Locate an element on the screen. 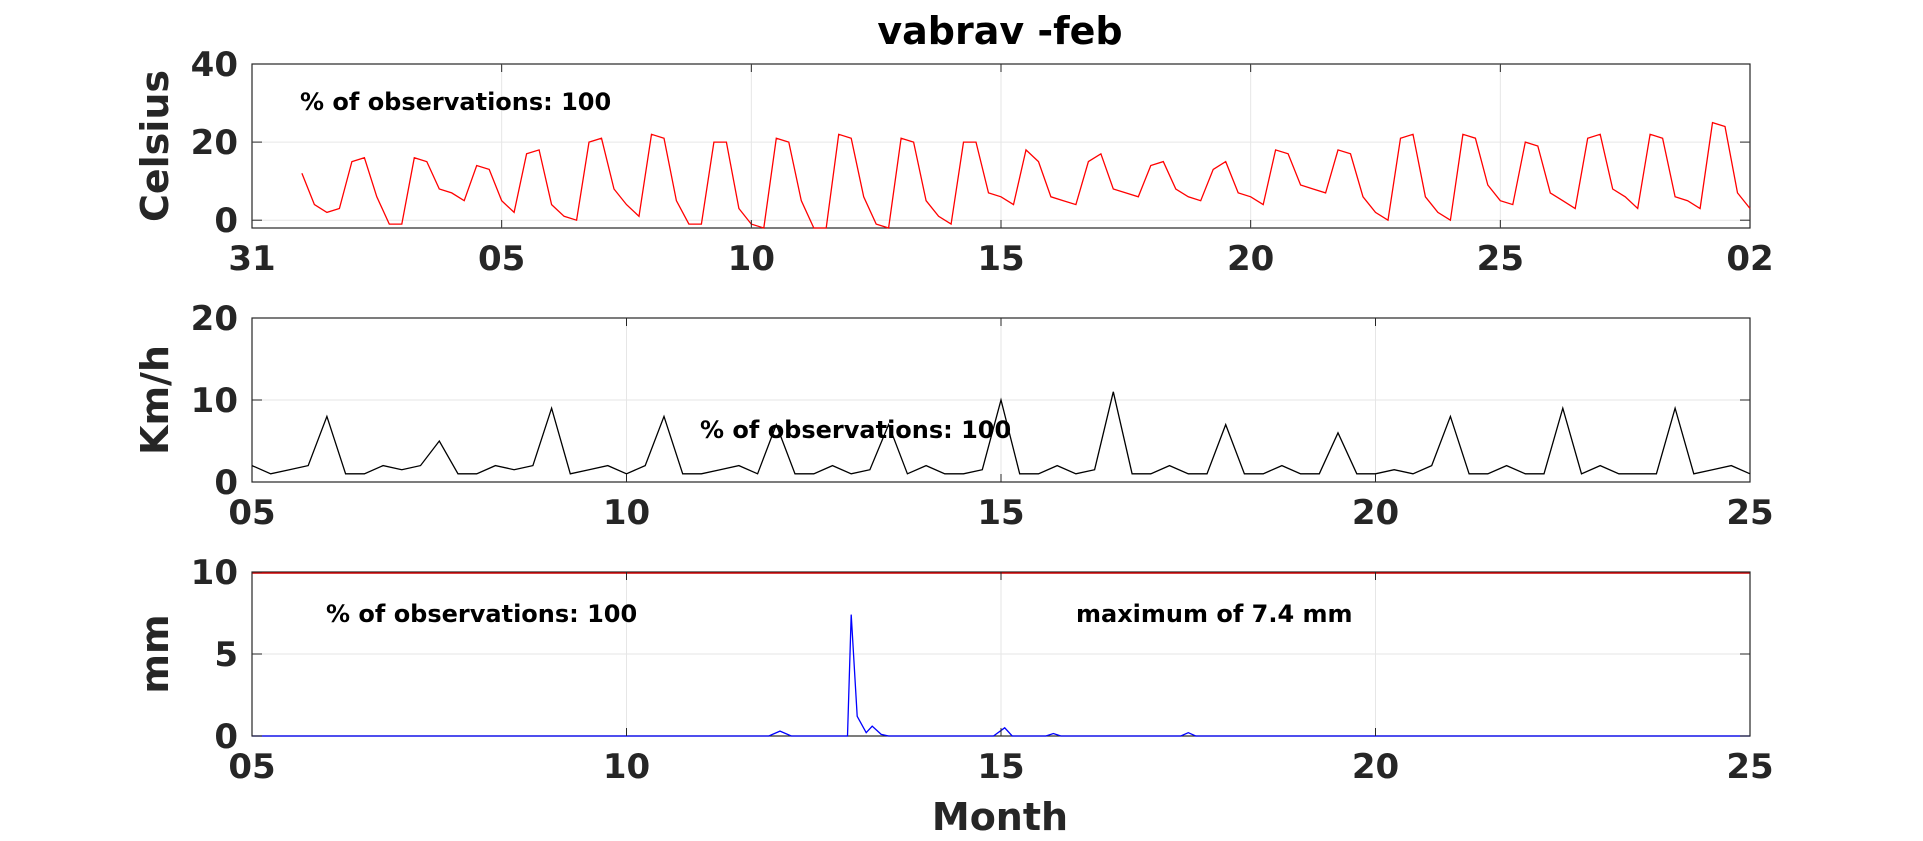 This screenshot has width=1923, height=841. temperature-series-line is located at coordinates (1026, 175).